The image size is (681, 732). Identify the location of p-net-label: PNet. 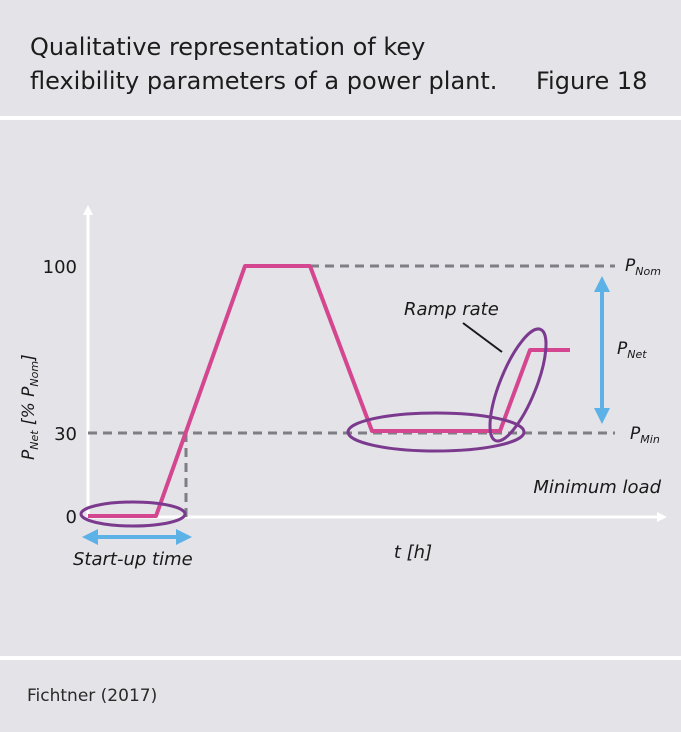
(632, 350).